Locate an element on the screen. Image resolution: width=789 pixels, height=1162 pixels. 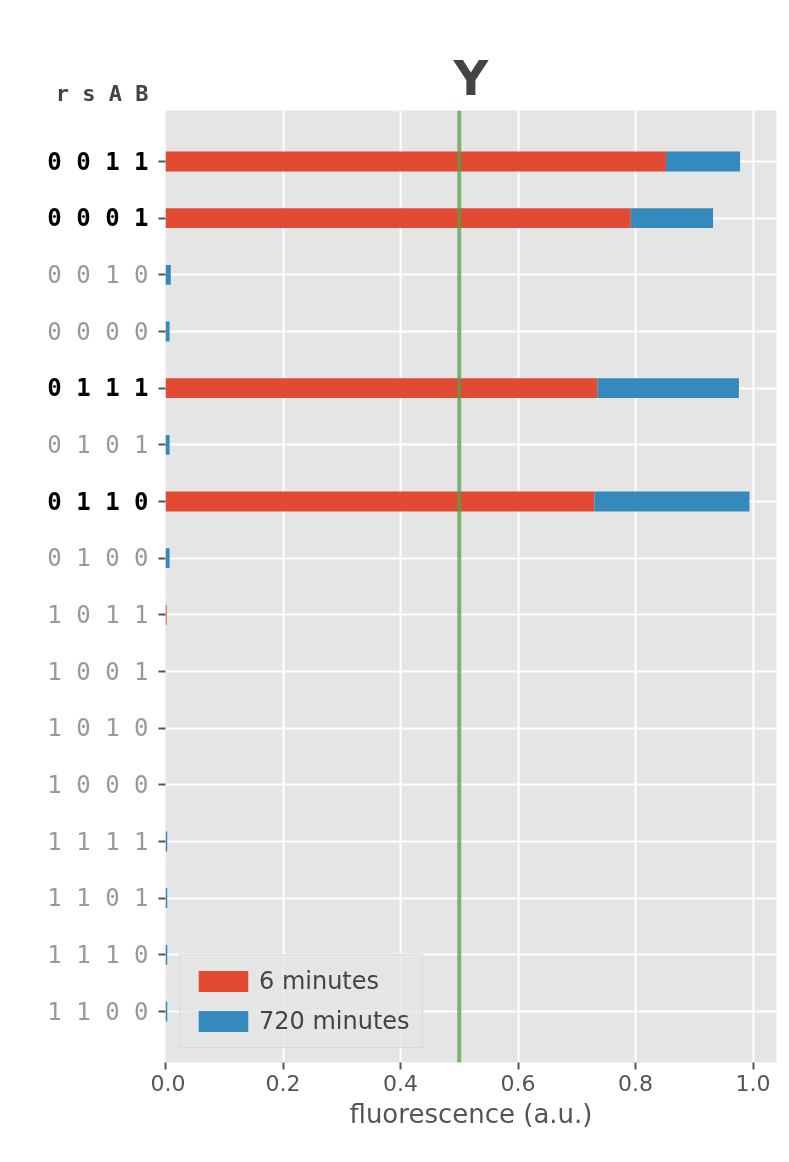
x-tick-label: 0.8 is located at coordinates (636, 1083).